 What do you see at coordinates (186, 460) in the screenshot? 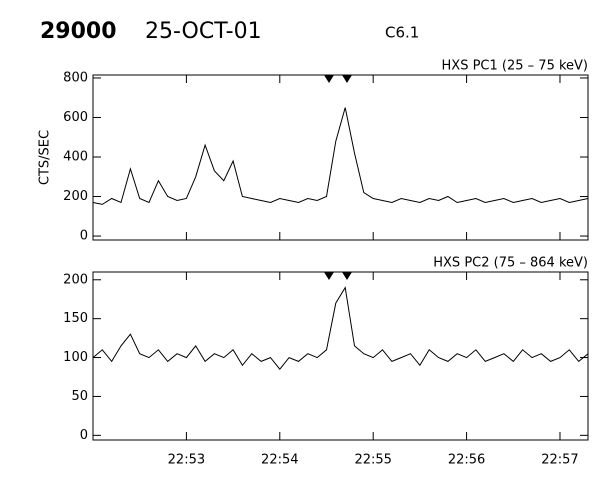
I see `x-tick-label: 22:53` at bounding box center [186, 460].